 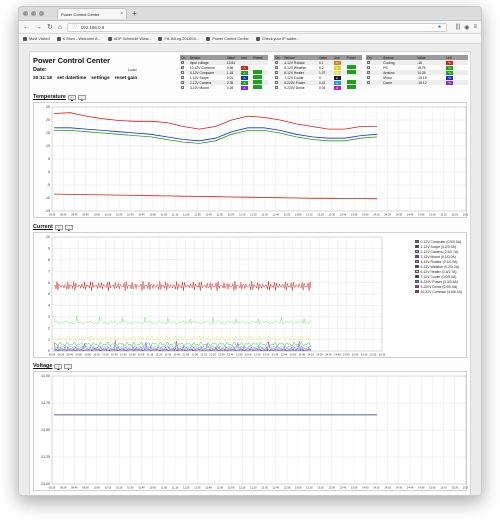 What do you see at coordinates (175, 488) in the screenshot?
I see `x-tick-label: 11:16` at bounding box center [175, 488].